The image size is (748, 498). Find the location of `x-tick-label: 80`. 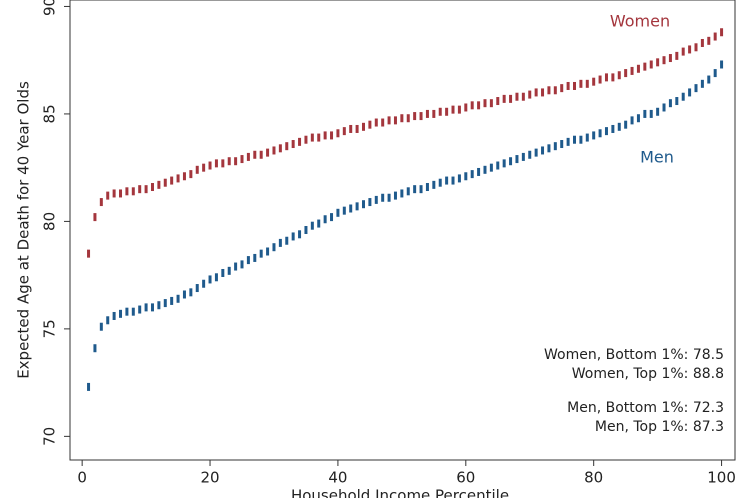

x-tick-label: 80 is located at coordinates (593, 478).